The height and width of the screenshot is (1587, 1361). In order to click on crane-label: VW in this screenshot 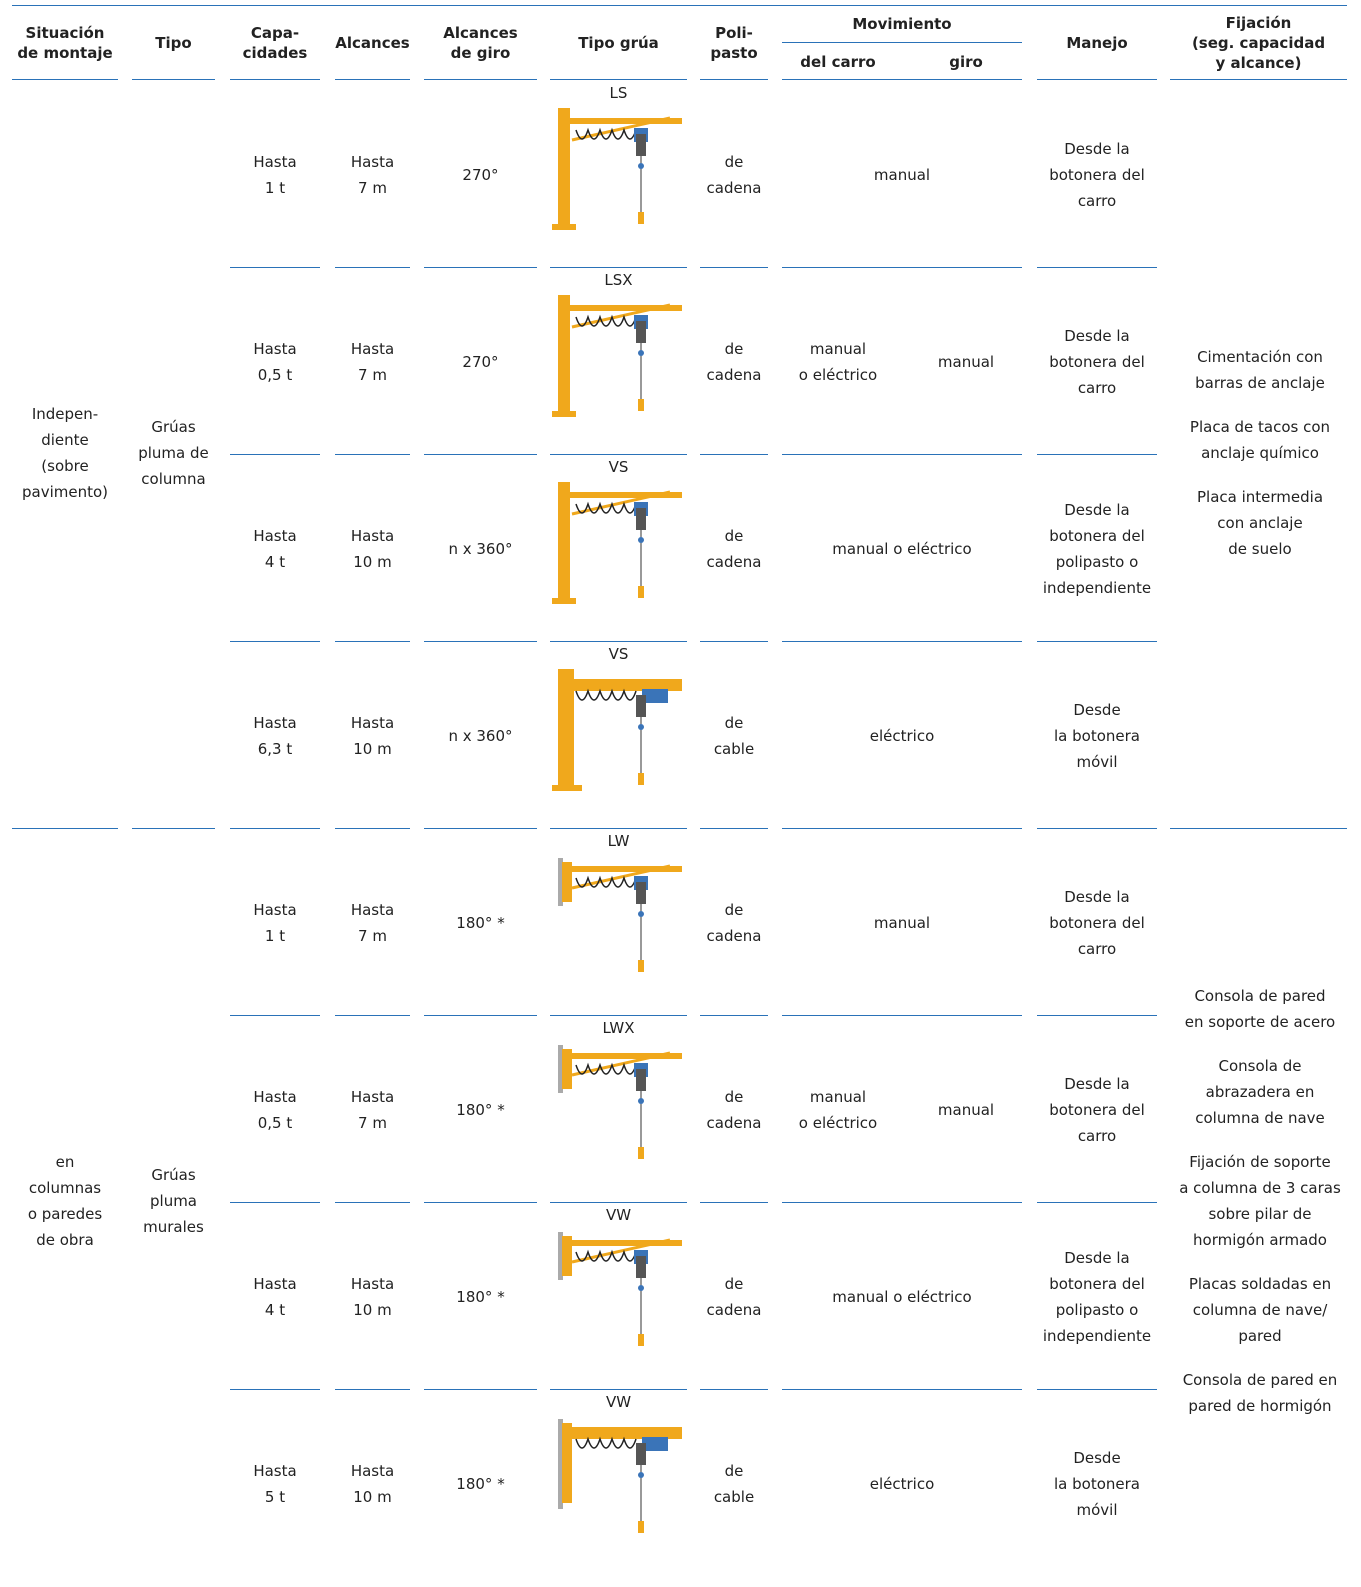, I will do `click(618, 1402)`.